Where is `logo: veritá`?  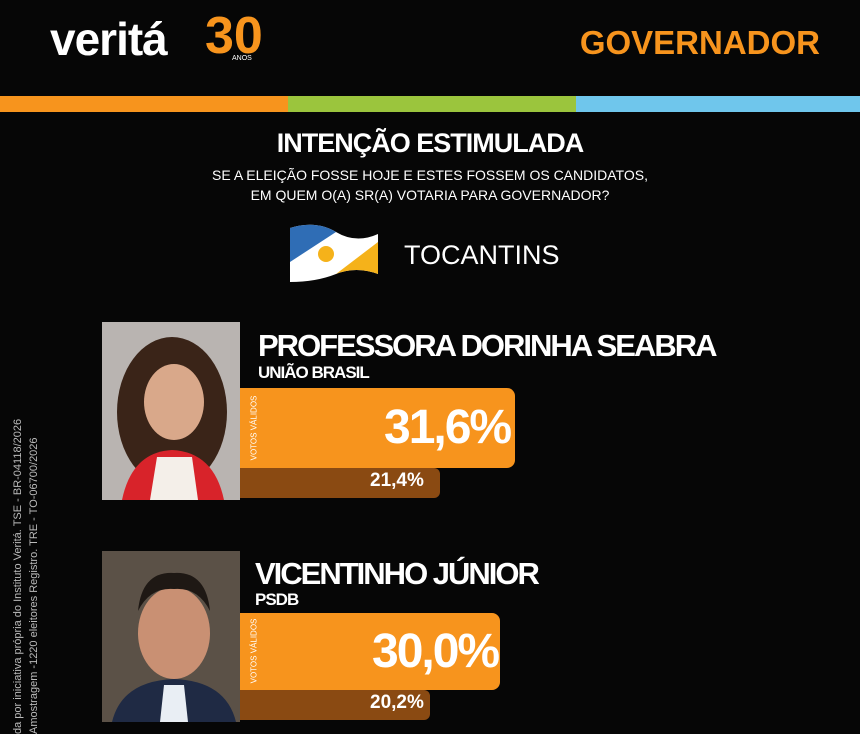 logo: veritá is located at coordinates (109, 39).